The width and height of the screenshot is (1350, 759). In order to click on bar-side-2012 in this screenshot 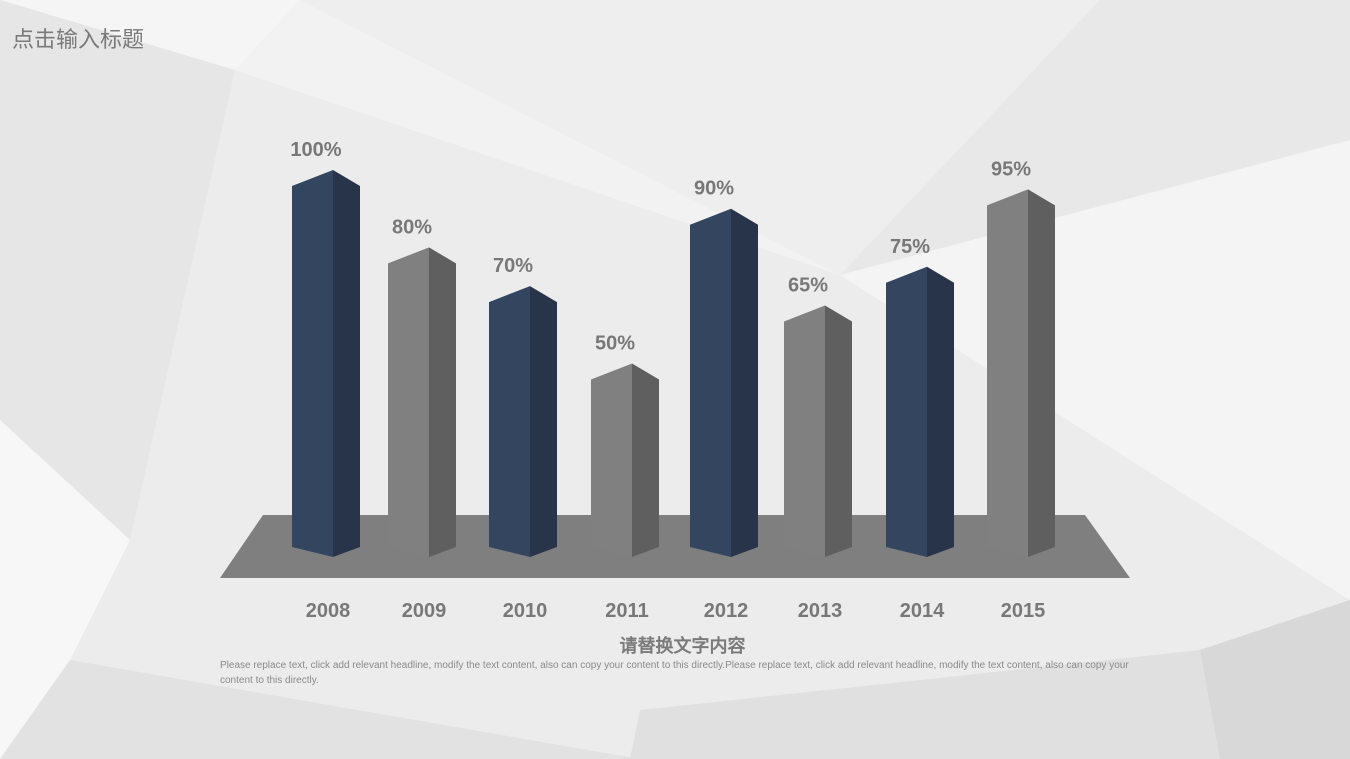, I will do `click(744, 382)`.